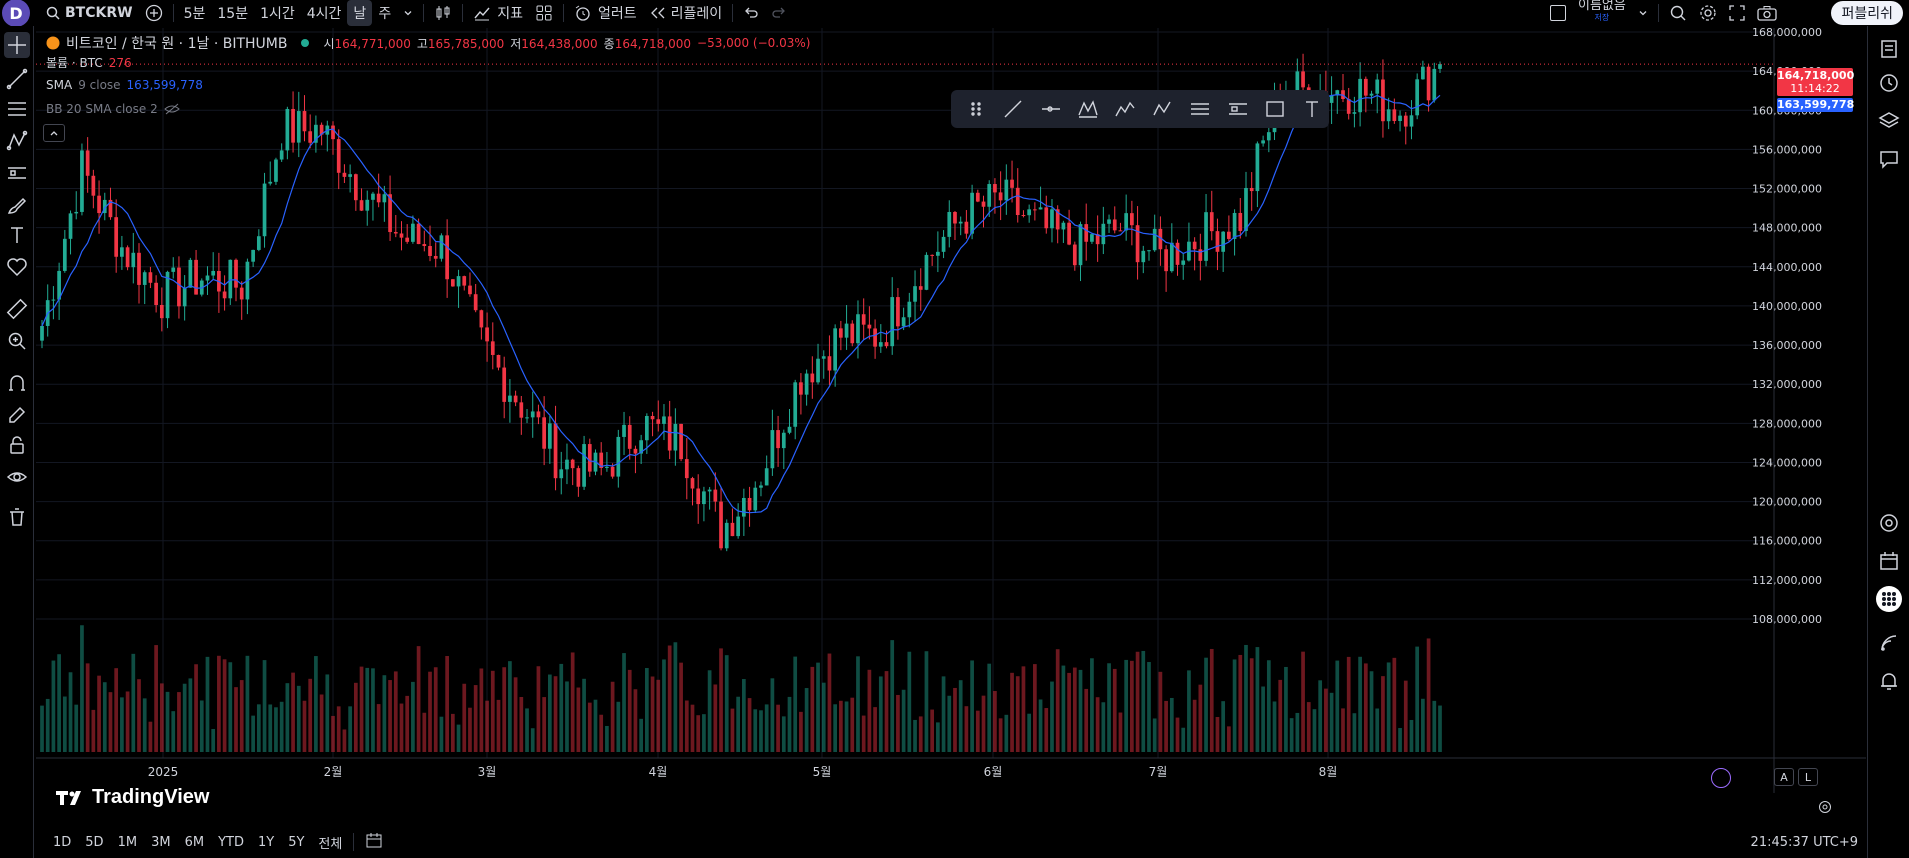 The image size is (1909, 858). What do you see at coordinates (1162, 109) in the screenshot?
I see `abcd-pattern-button` at bounding box center [1162, 109].